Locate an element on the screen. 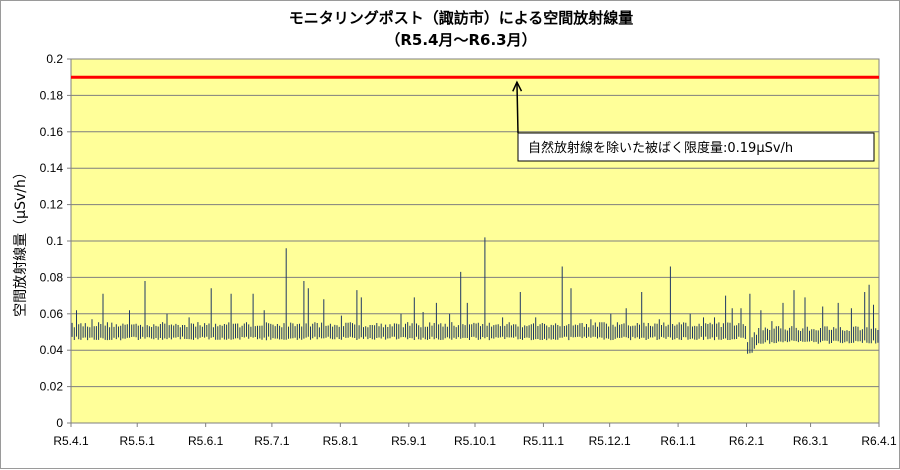 The height and width of the screenshot is (470, 900). chart-subtitle: （R5.4月〜R6.3月） is located at coordinates (460, 40).